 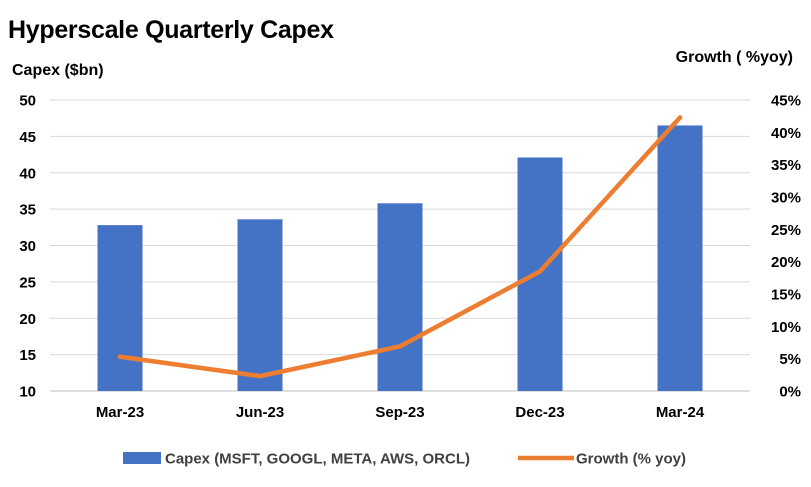 I want to click on category-label: Dec-23, so click(x=539, y=412).